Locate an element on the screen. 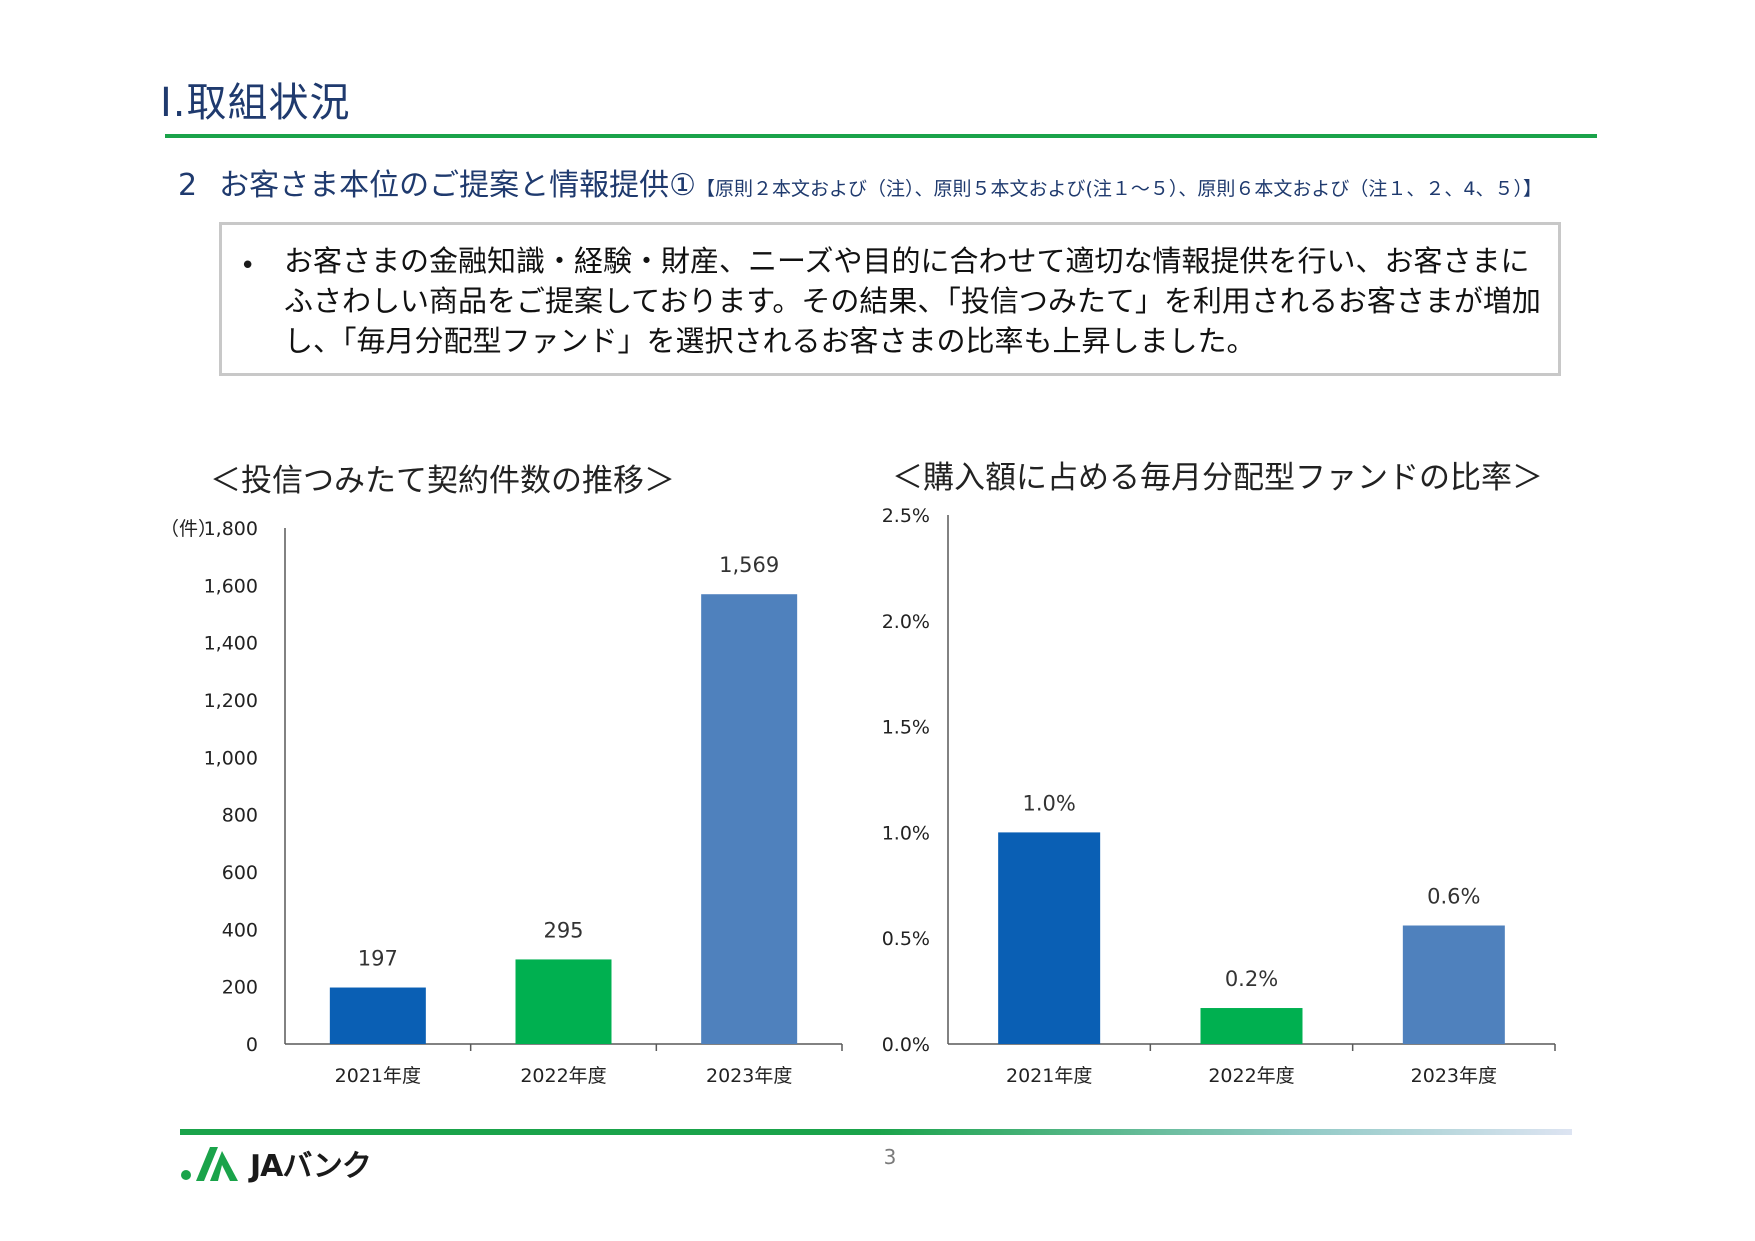 The width and height of the screenshot is (1755, 1241). page-title: Ⅰ.取組状況 is located at coordinates (255, 103).